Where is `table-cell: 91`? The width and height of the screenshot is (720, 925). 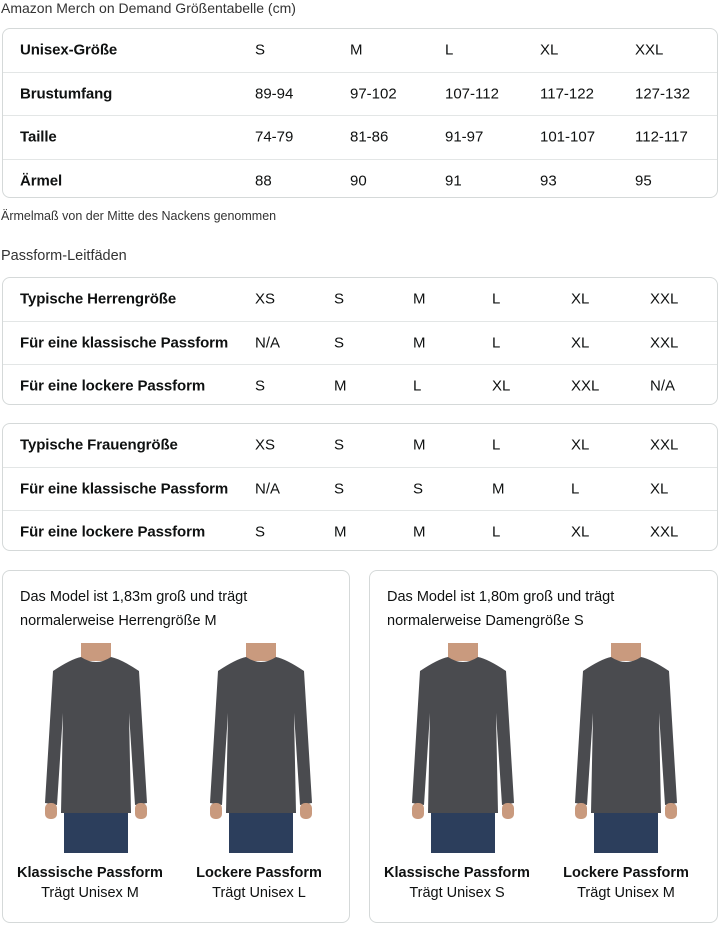
table-cell: 91 is located at coordinates (453, 181).